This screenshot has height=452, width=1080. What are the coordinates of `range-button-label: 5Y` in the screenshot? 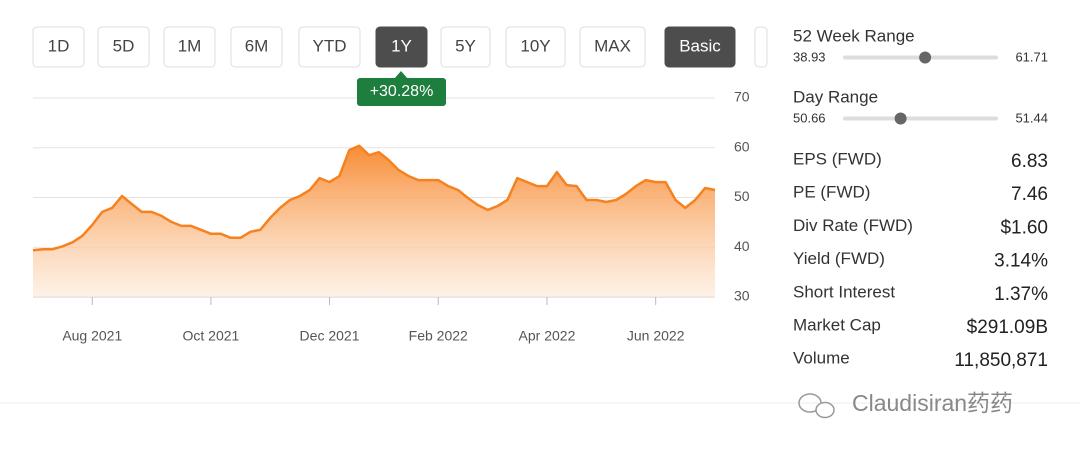 It's located at (465, 45).